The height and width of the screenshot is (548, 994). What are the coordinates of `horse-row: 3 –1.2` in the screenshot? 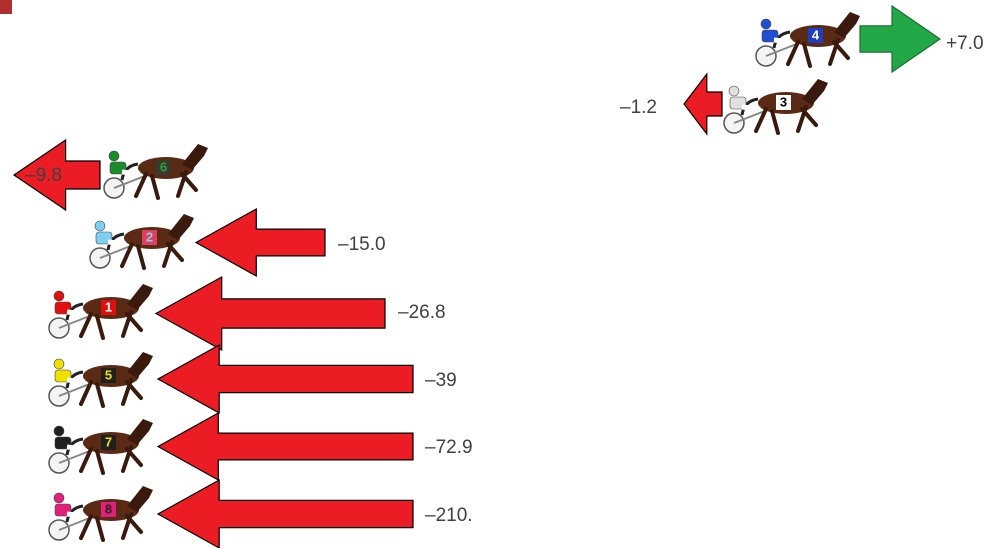 It's located at (724, 104).